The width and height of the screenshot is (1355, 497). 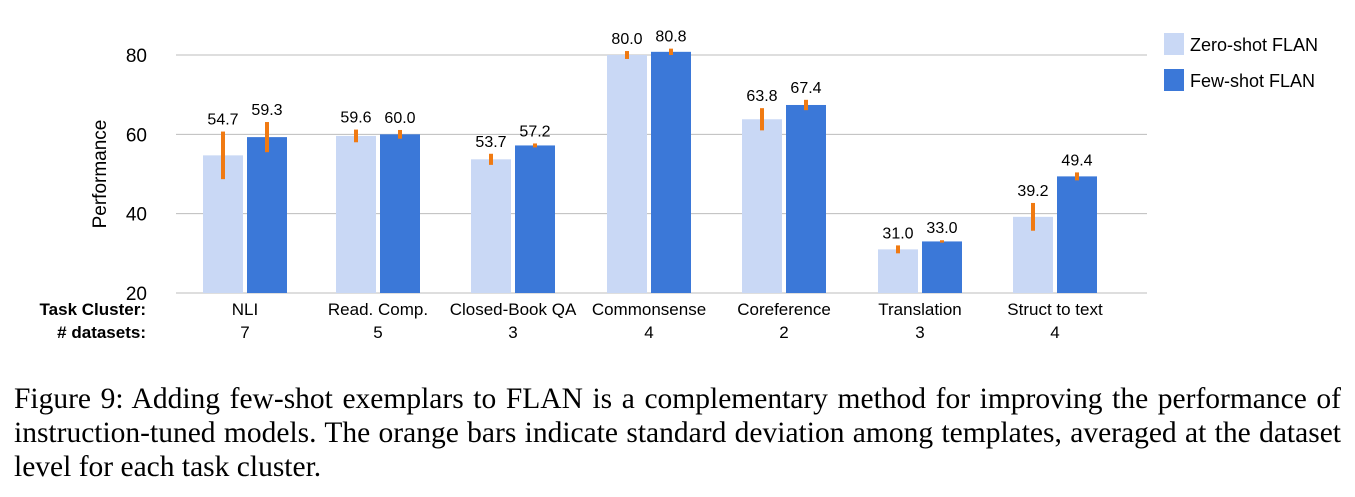 What do you see at coordinates (378, 309) in the screenshot?
I see `x-tick-label: Read. Comp.` at bounding box center [378, 309].